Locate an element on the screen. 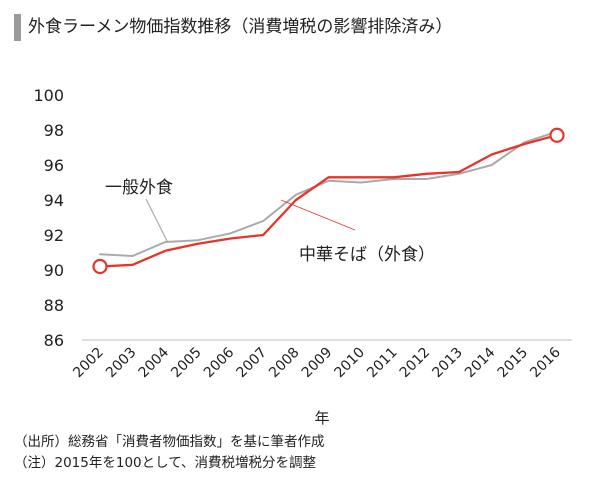 This screenshot has width=599, height=486. x-tick-label: 2010 is located at coordinates (349, 363).